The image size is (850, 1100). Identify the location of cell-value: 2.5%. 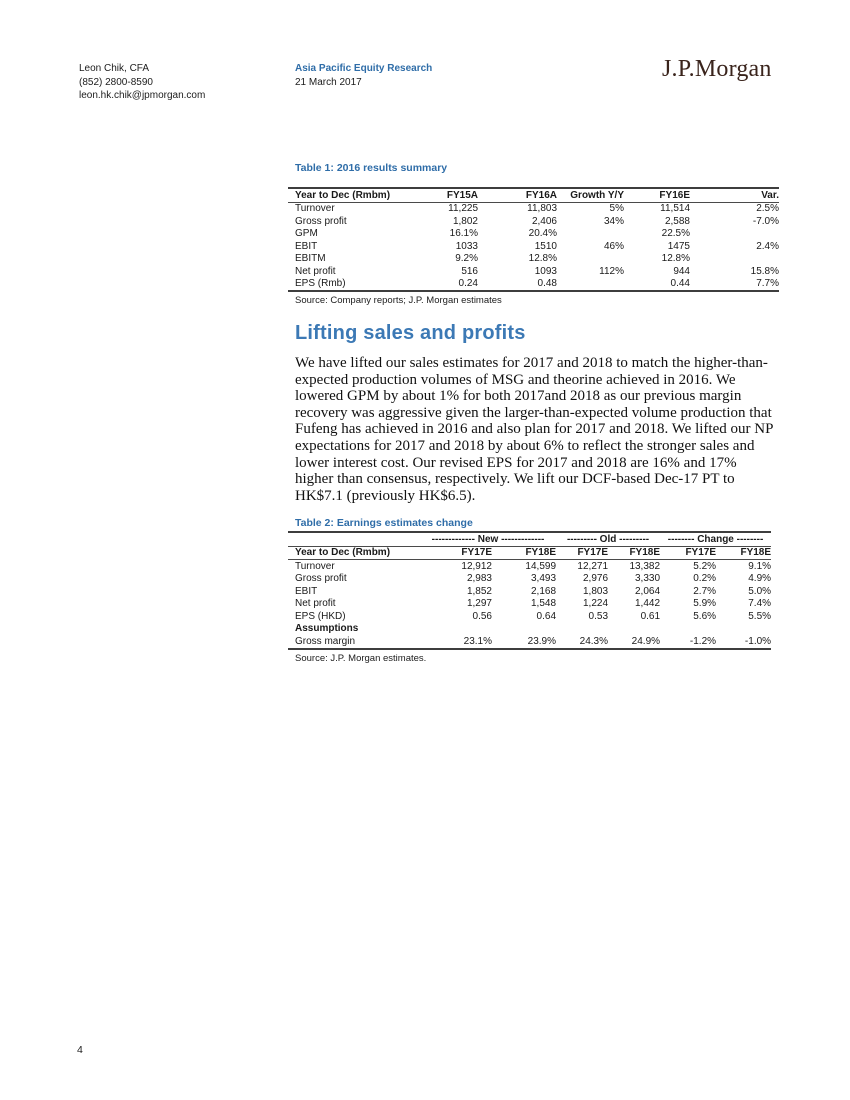
(767, 208).